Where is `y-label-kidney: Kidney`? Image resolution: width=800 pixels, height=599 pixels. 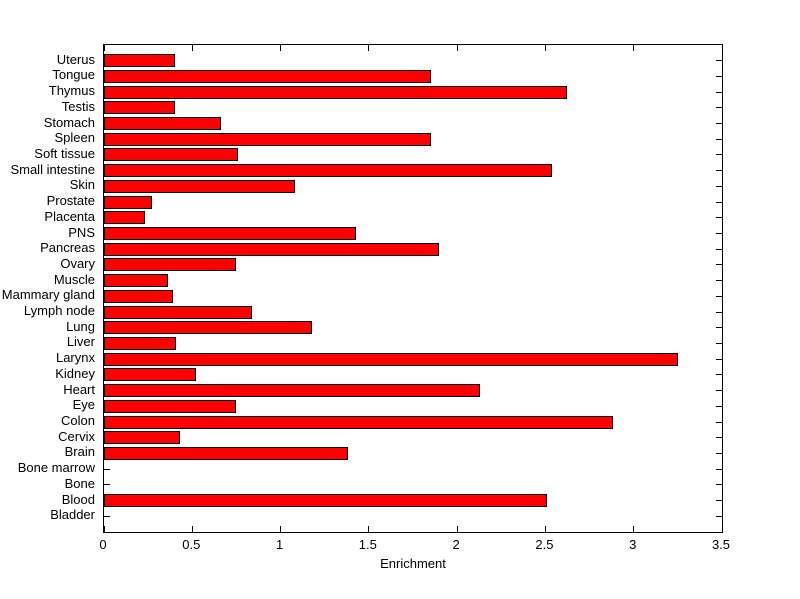 y-label-kidney: Kidney is located at coordinates (75, 373).